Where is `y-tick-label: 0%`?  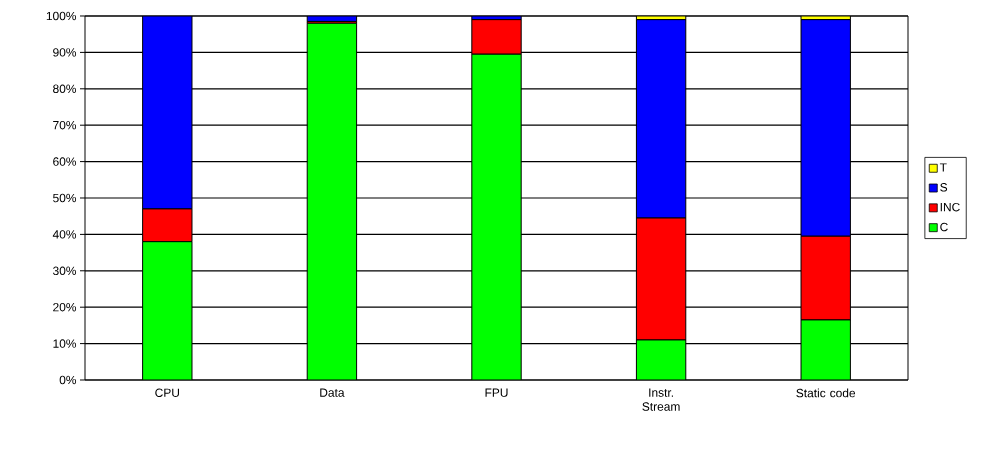 y-tick-label: 0% is located at coordinates (68, 380).